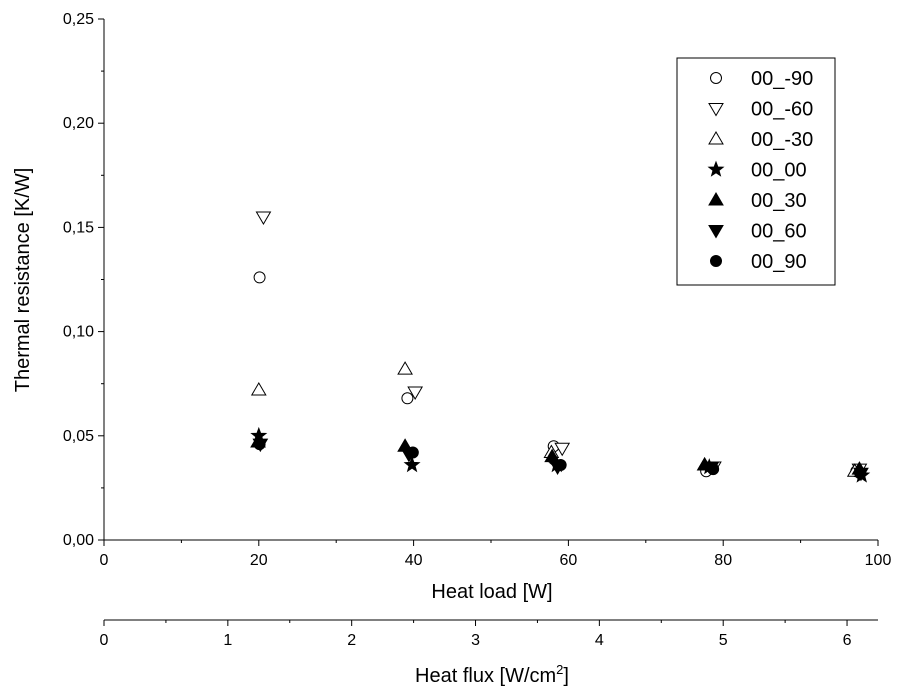 The width and height of the screenshot is (901, 695). Describe the element at coordinates (492, 674) in the screenshot. I see `secondary-x-axis-title: Heat flux [W/cm2]` at that location.